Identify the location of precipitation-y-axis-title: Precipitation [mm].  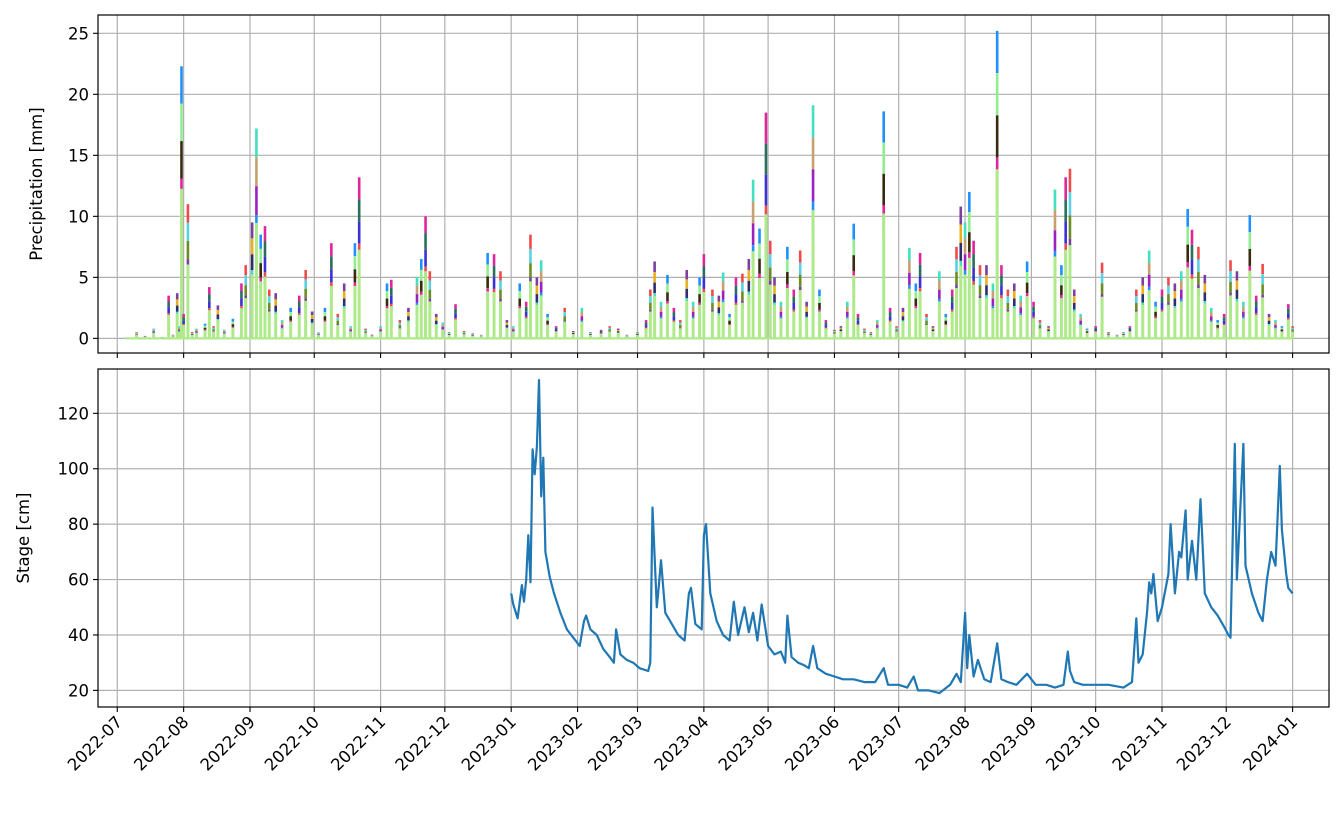
(36, 183).